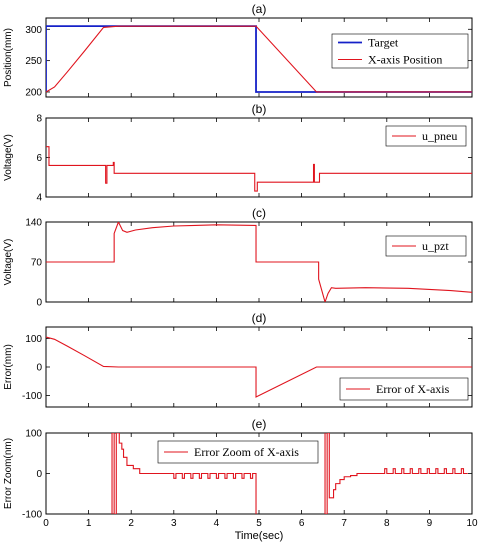  What do you see at coordinates (439, 136) in the screenshot?
I see `legend-label: u_pneu` at bounding box center [439, 136].